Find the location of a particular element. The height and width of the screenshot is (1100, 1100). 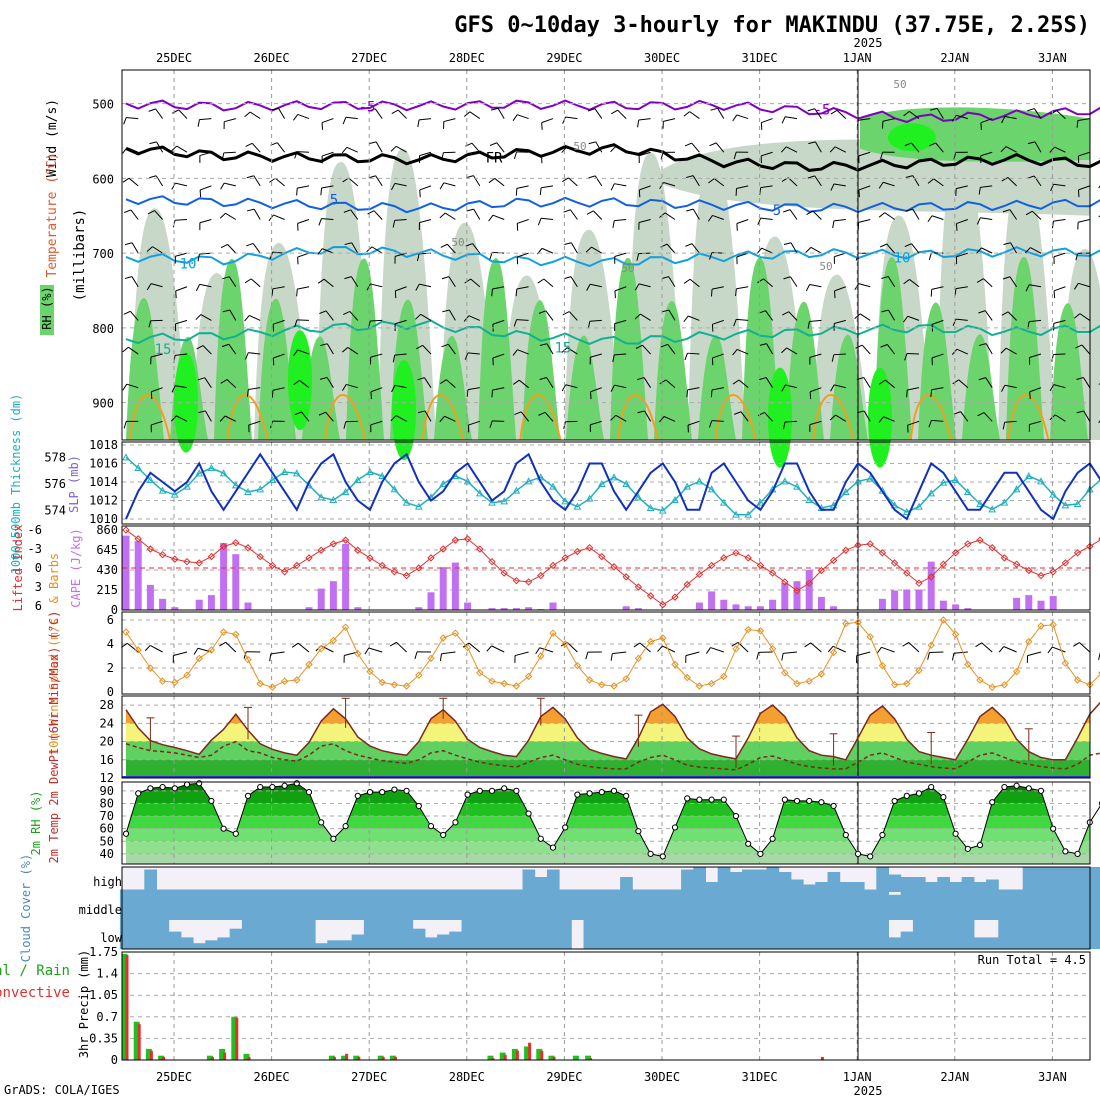

precip-convective-bar is located at coordinates (237, 1039).